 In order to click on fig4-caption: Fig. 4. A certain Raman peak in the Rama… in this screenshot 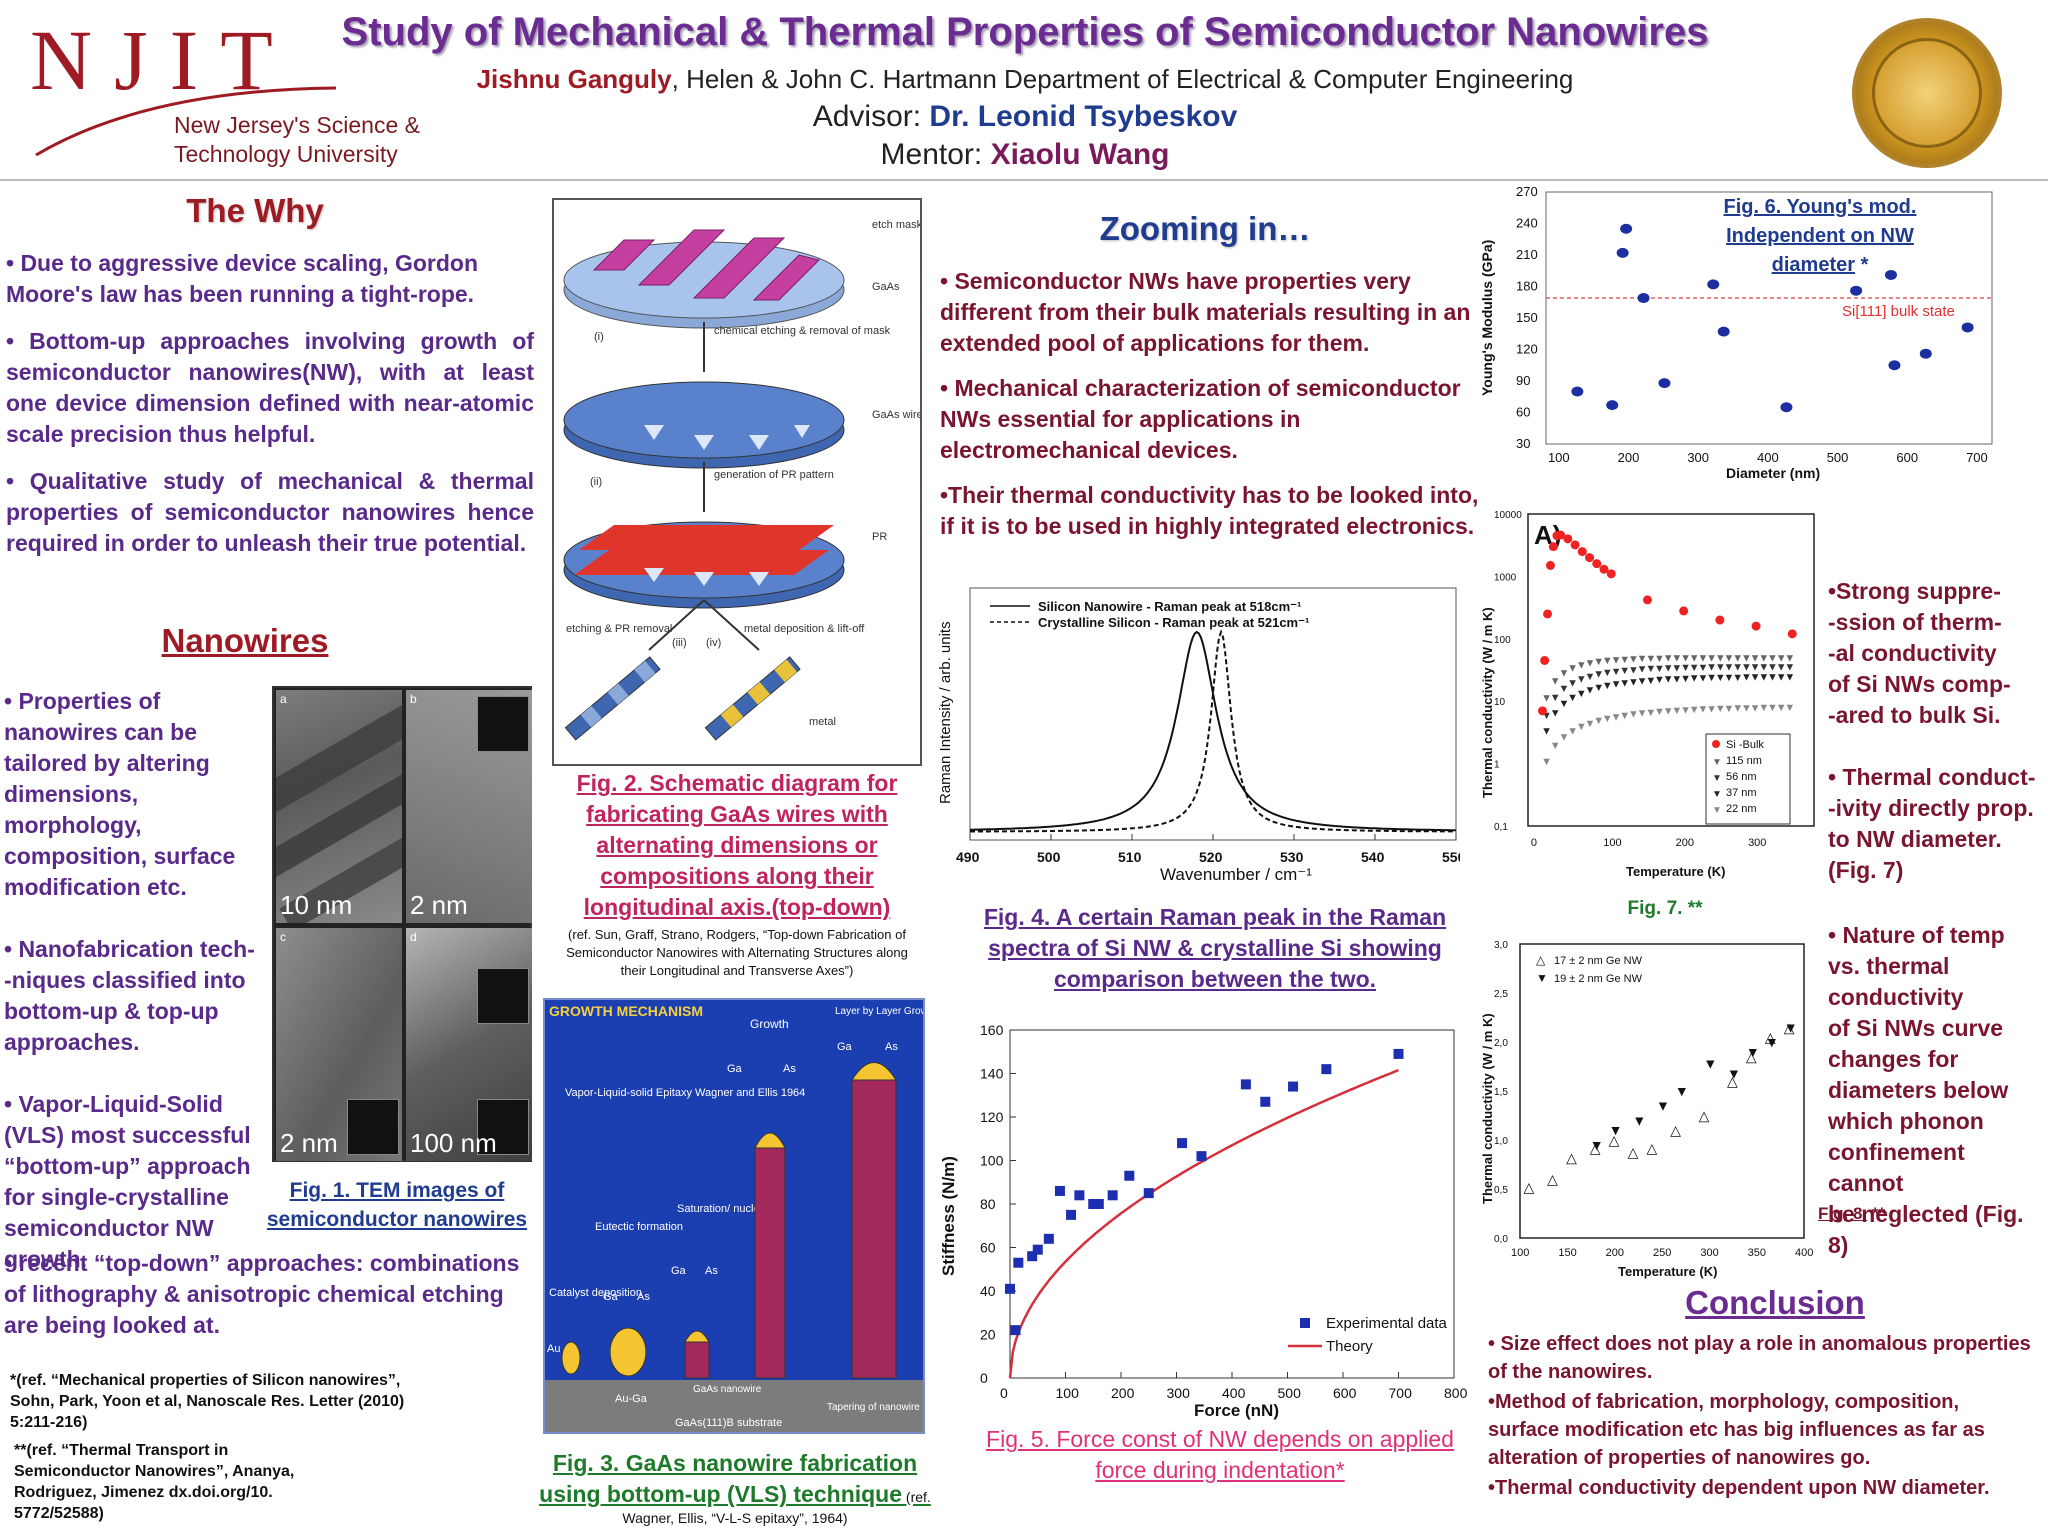, I will do `click(1215, 948)`.